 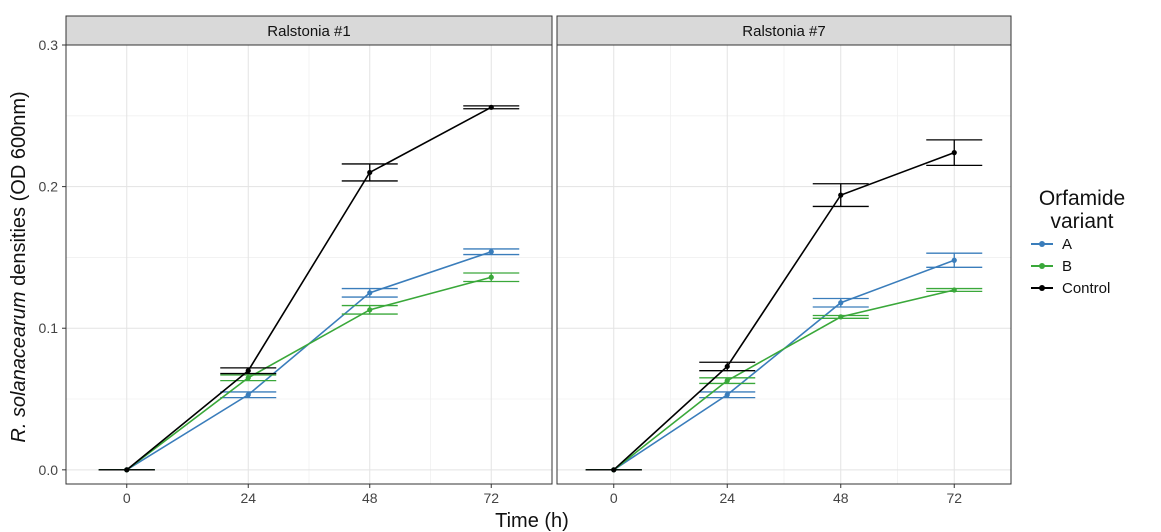 What do you see at coordinates (1067, 266) in the screenshot?
I see `legend-label: B` at bounding box center [1067, 266].